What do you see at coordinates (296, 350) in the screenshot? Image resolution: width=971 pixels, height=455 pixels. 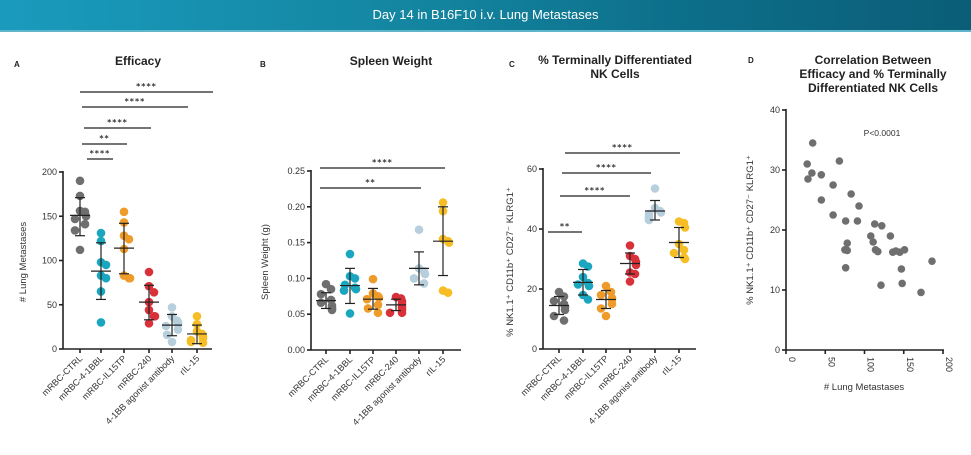 I see `y-tick-label: 0.00` at bounding box center [296, 350].